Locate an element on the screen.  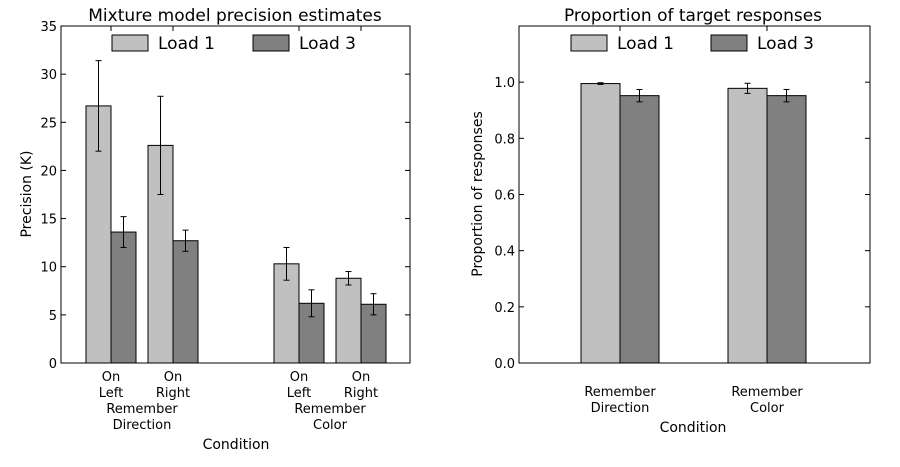
group-label: Remember Color is located at coordinates (330, 417).